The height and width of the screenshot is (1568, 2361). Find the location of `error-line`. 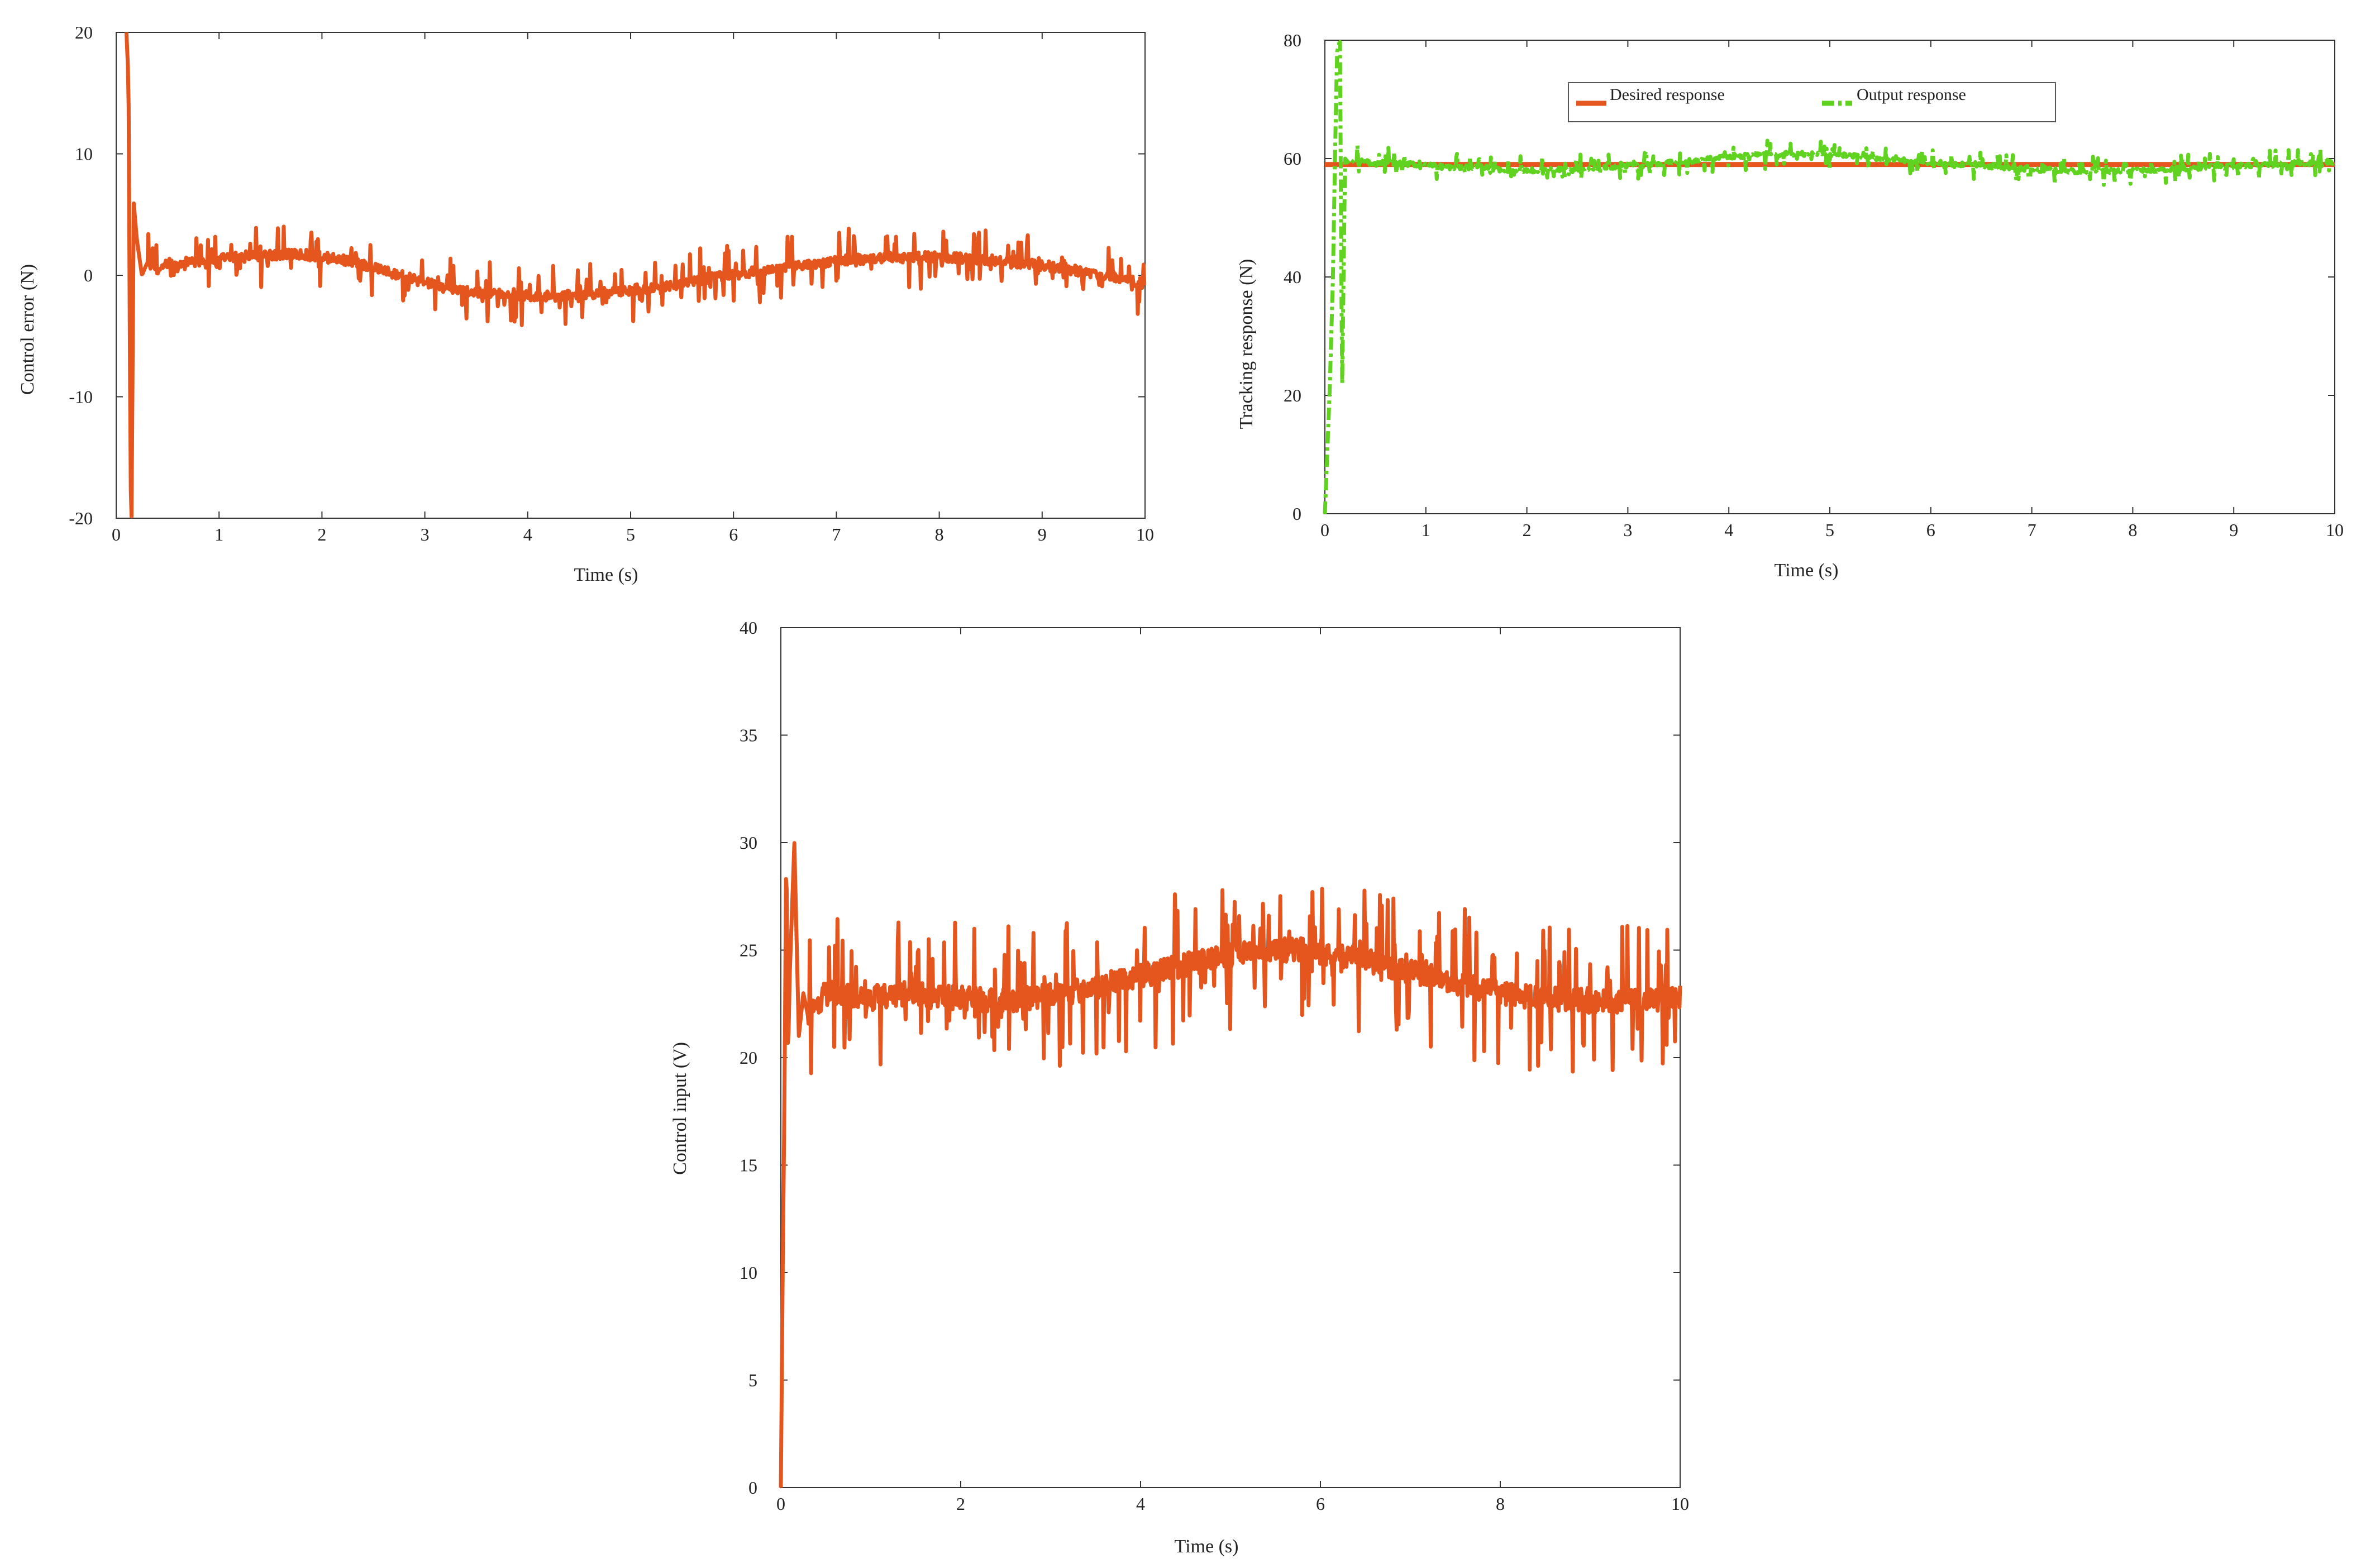

error-line is located at coordinates (635, 275).